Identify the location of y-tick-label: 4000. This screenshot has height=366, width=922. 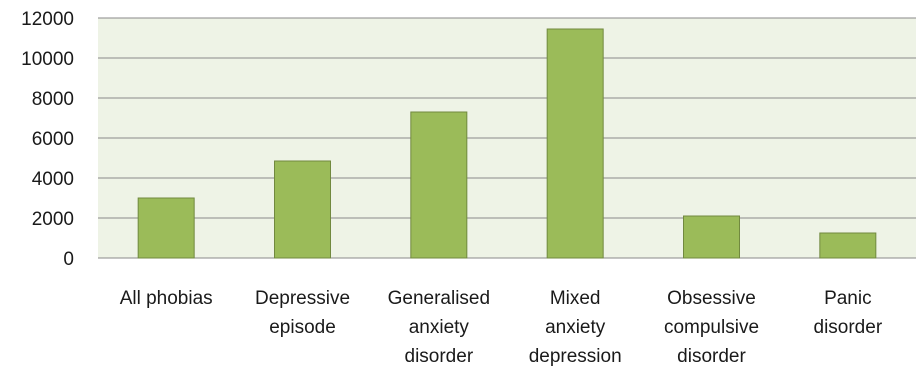
(53, 179).